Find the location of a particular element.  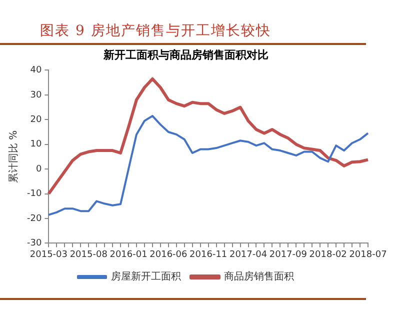

x-tick-label: 2017-04 is located at coordinates (248, 255).